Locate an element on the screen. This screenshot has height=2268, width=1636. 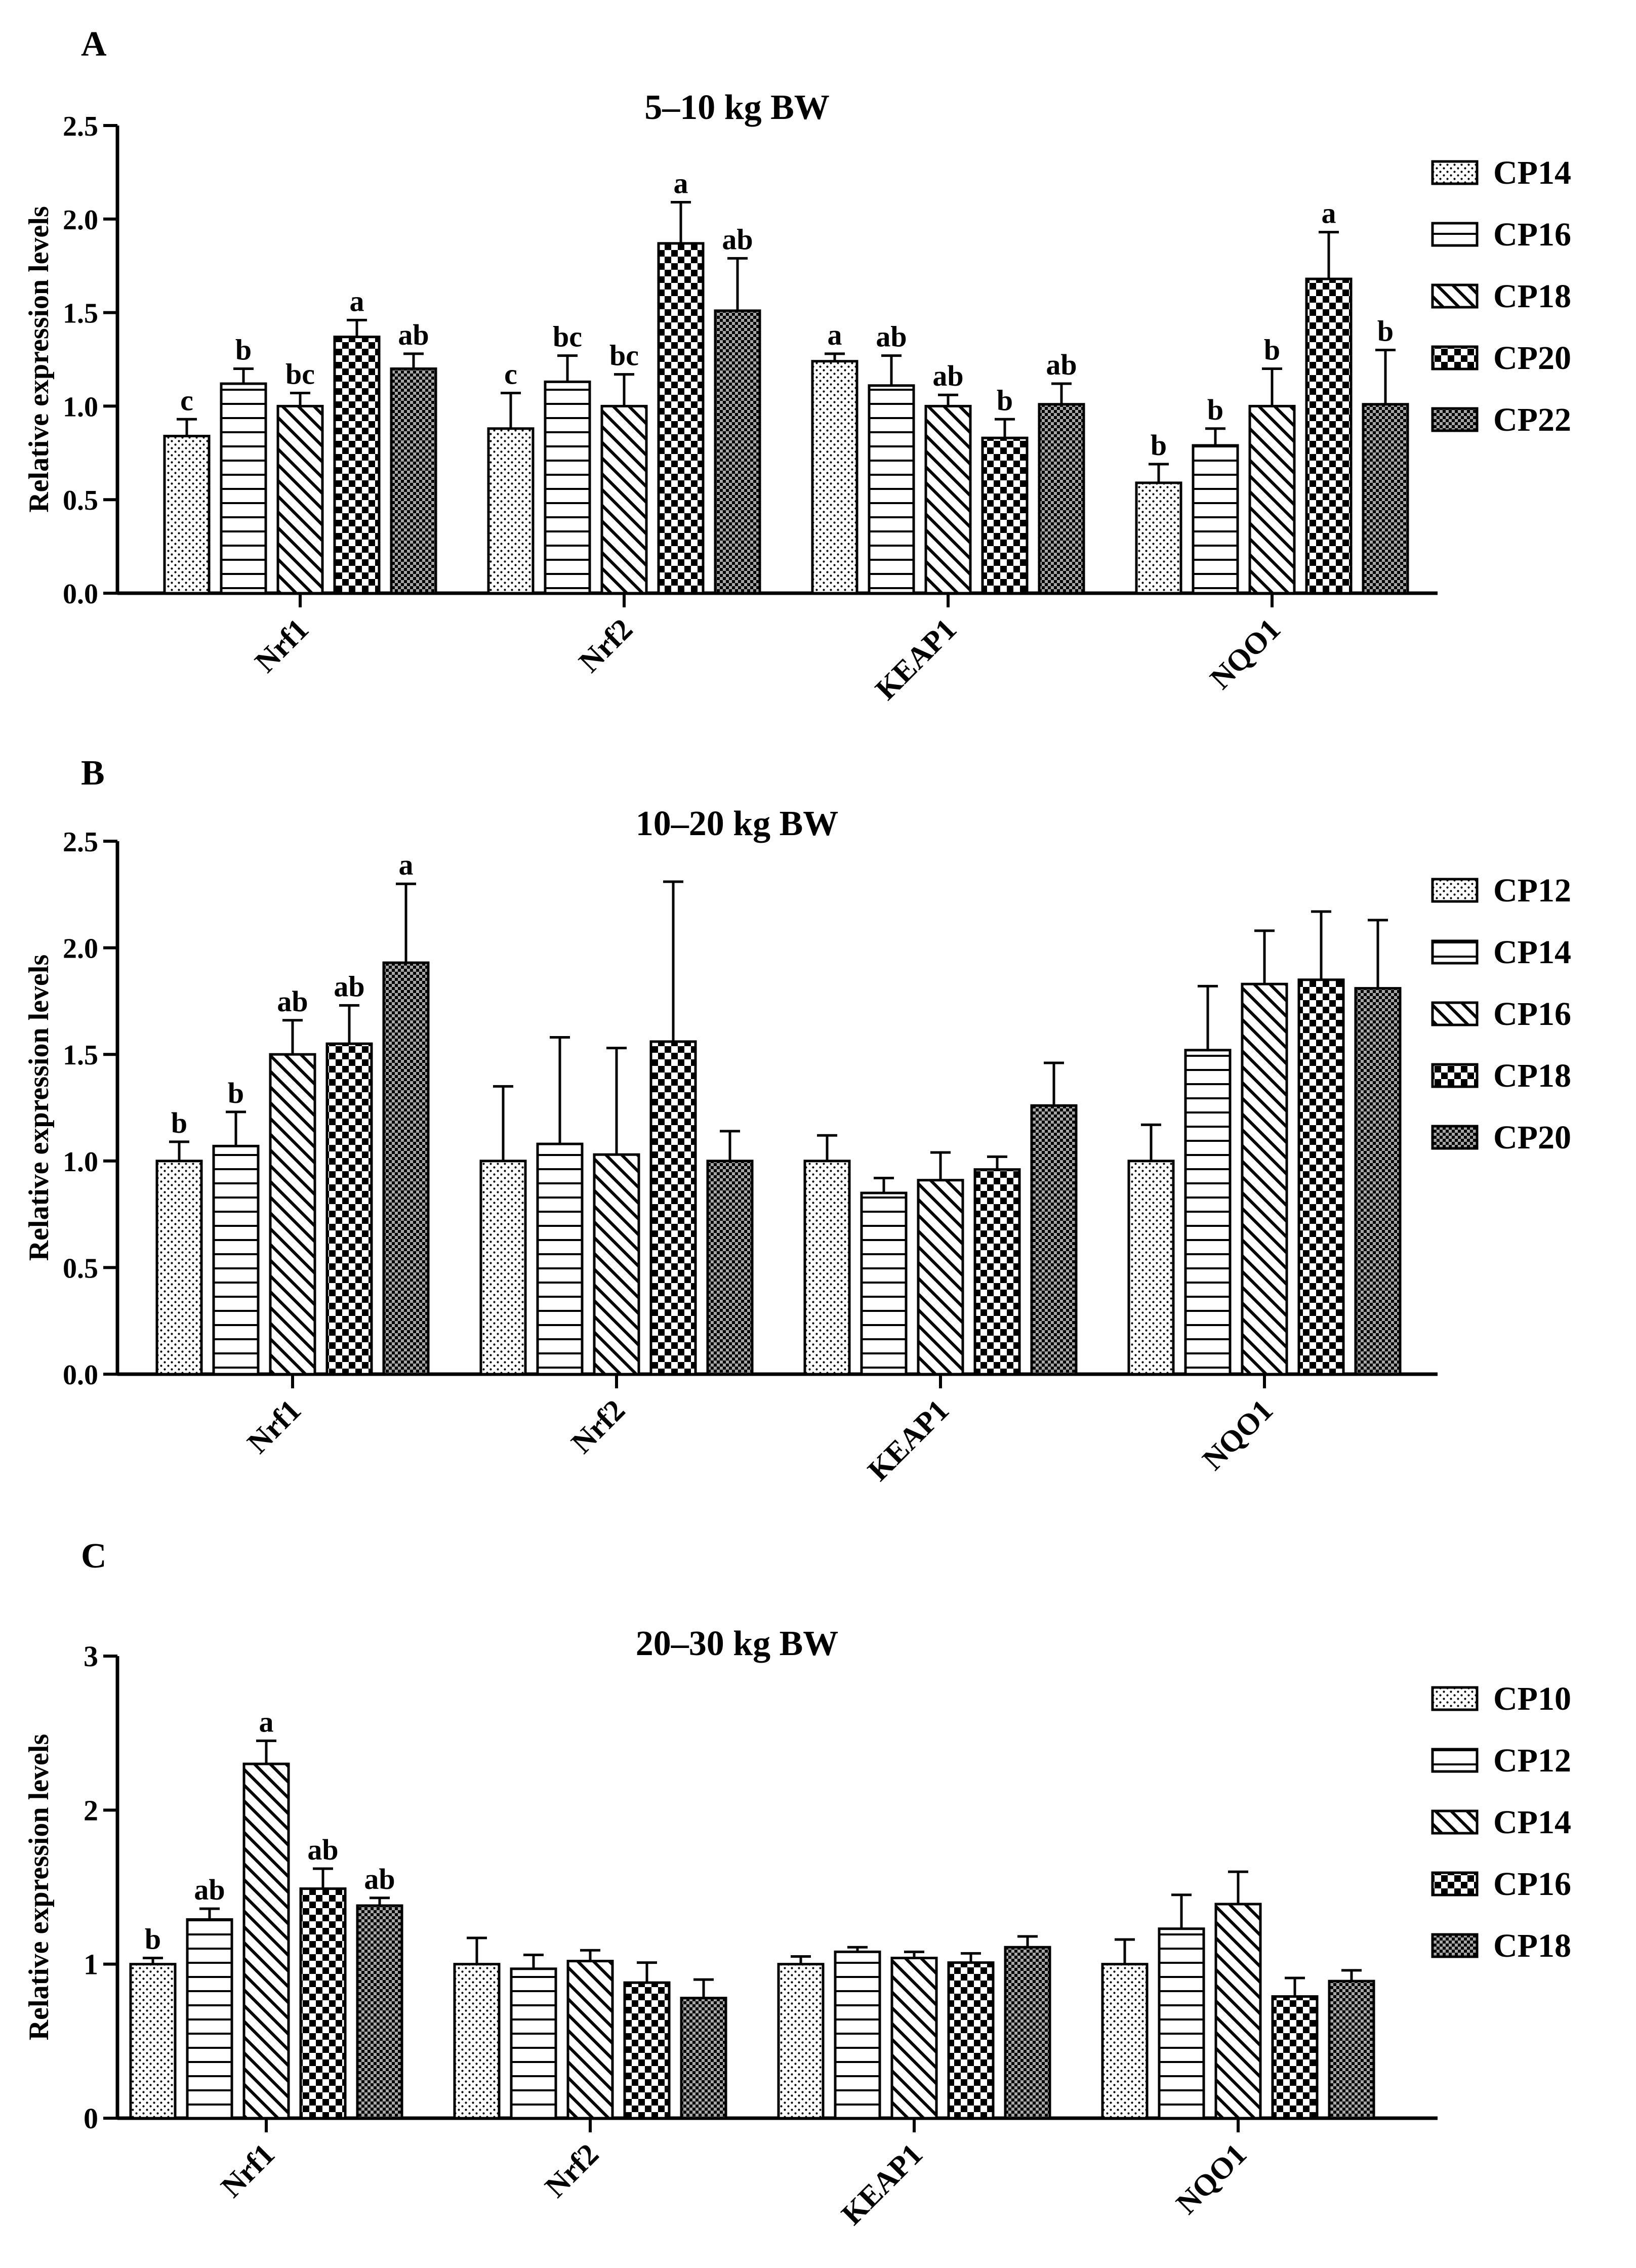
bar-cp10-nrf1 is located at coordinates (153, 2042).